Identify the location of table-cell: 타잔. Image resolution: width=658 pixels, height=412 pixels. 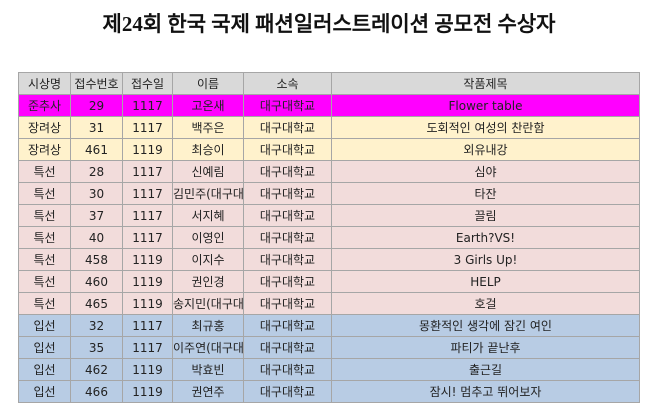
(485, 193).